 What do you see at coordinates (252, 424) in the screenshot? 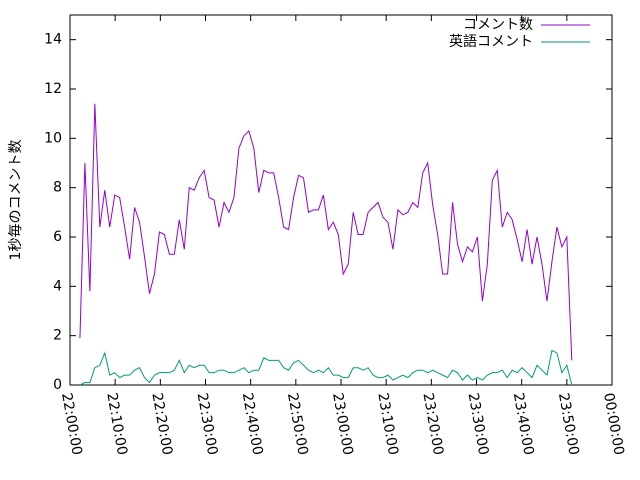
I see `x-tick-label: 22:40:00` at bounding box center [252, 424].